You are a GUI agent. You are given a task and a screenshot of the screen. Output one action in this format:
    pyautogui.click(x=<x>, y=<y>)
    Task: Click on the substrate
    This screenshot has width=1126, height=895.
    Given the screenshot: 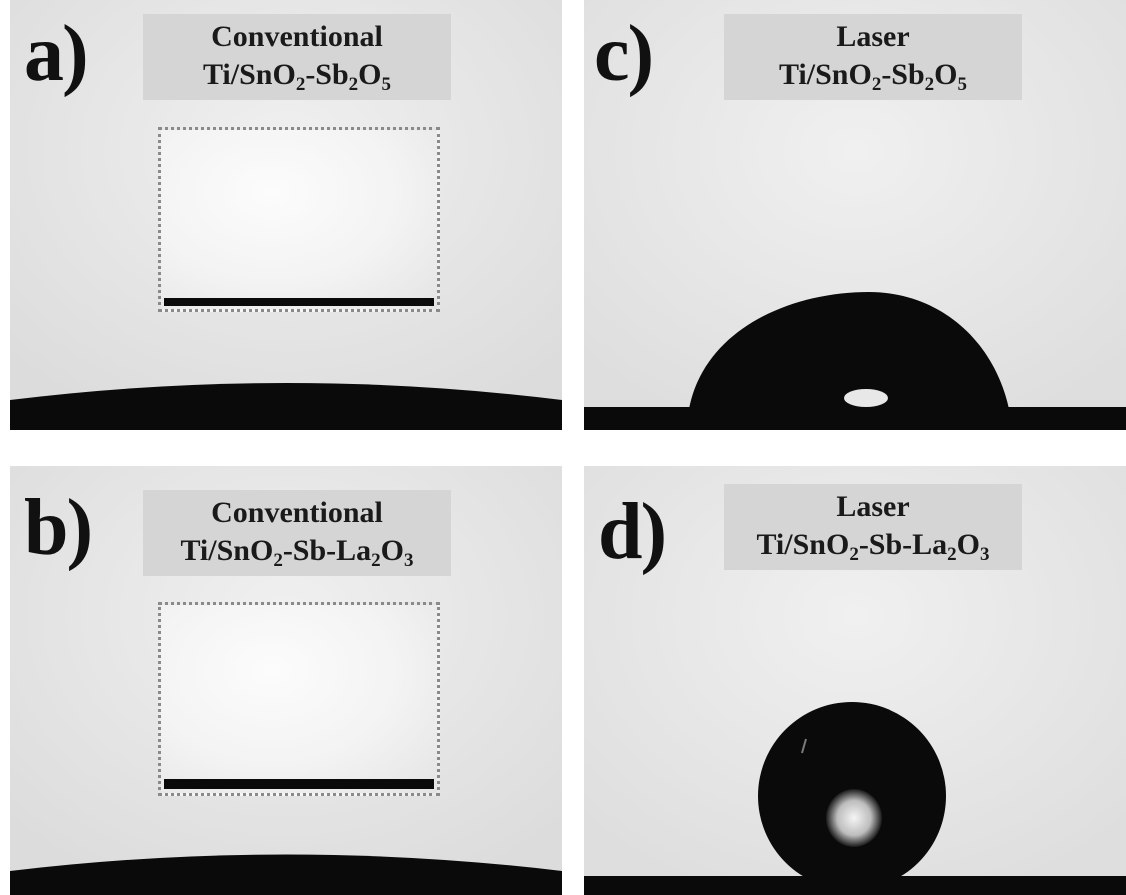 What is the action you would take?
    pyautogui.click(x=855, y=418)
    